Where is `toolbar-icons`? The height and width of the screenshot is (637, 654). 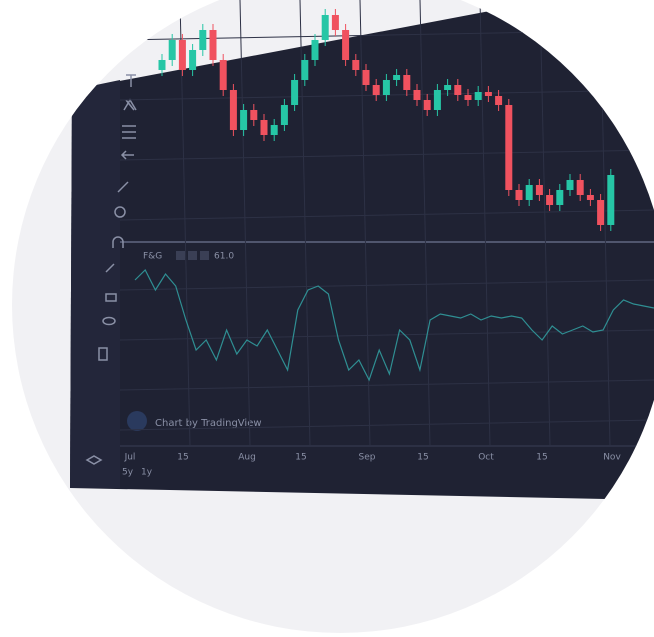
toolbar-icons is located at coordinates (111, 269).